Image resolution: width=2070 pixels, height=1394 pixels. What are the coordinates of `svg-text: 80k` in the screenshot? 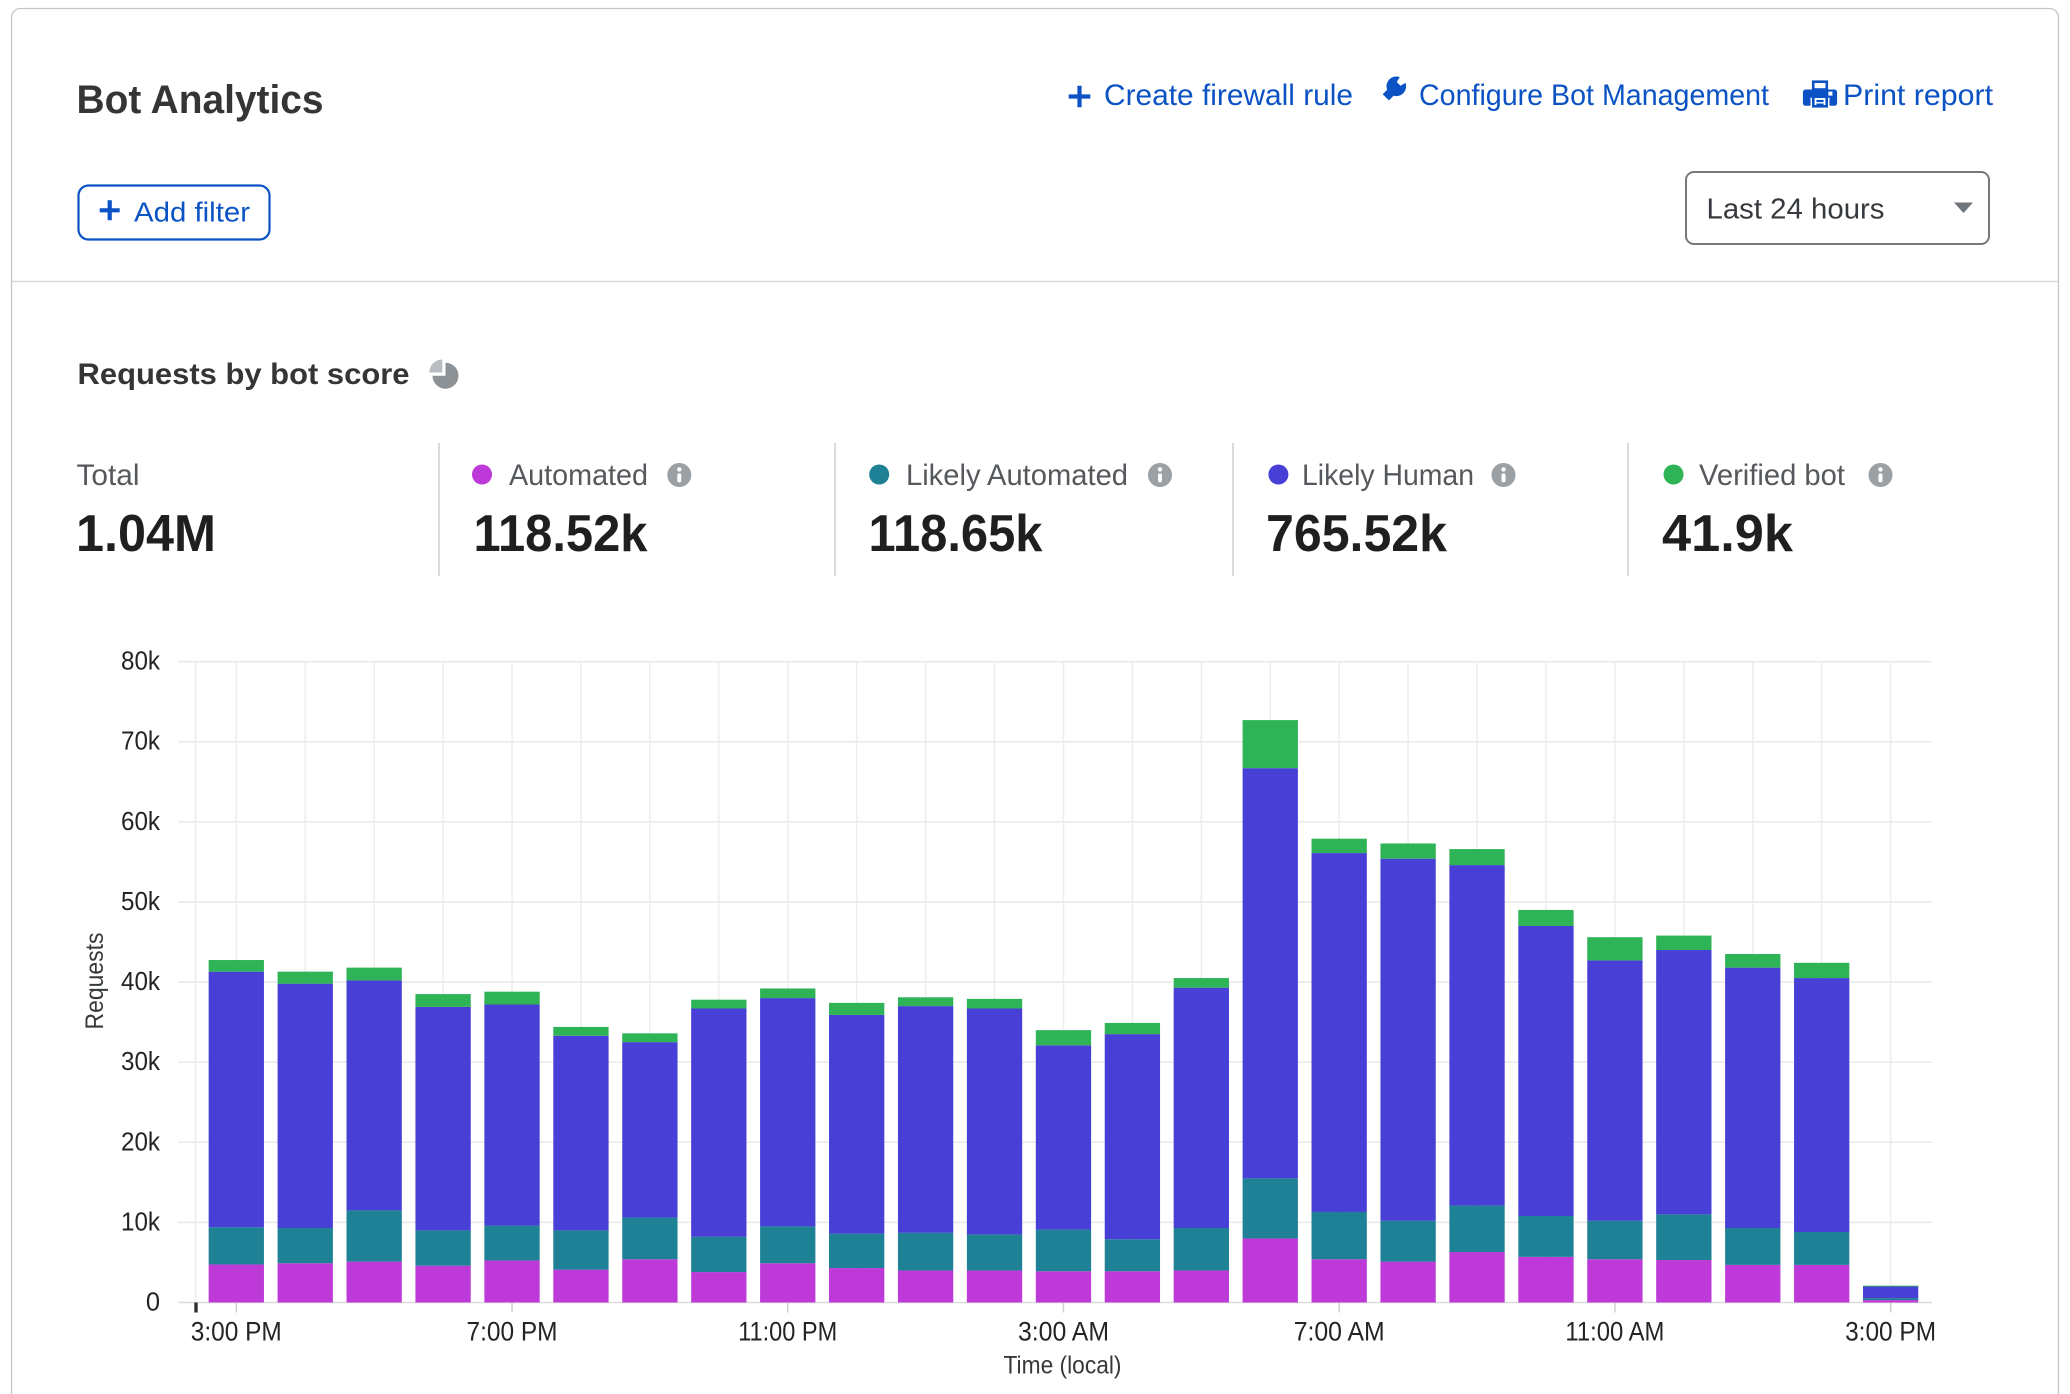 It's located at (140, 662).